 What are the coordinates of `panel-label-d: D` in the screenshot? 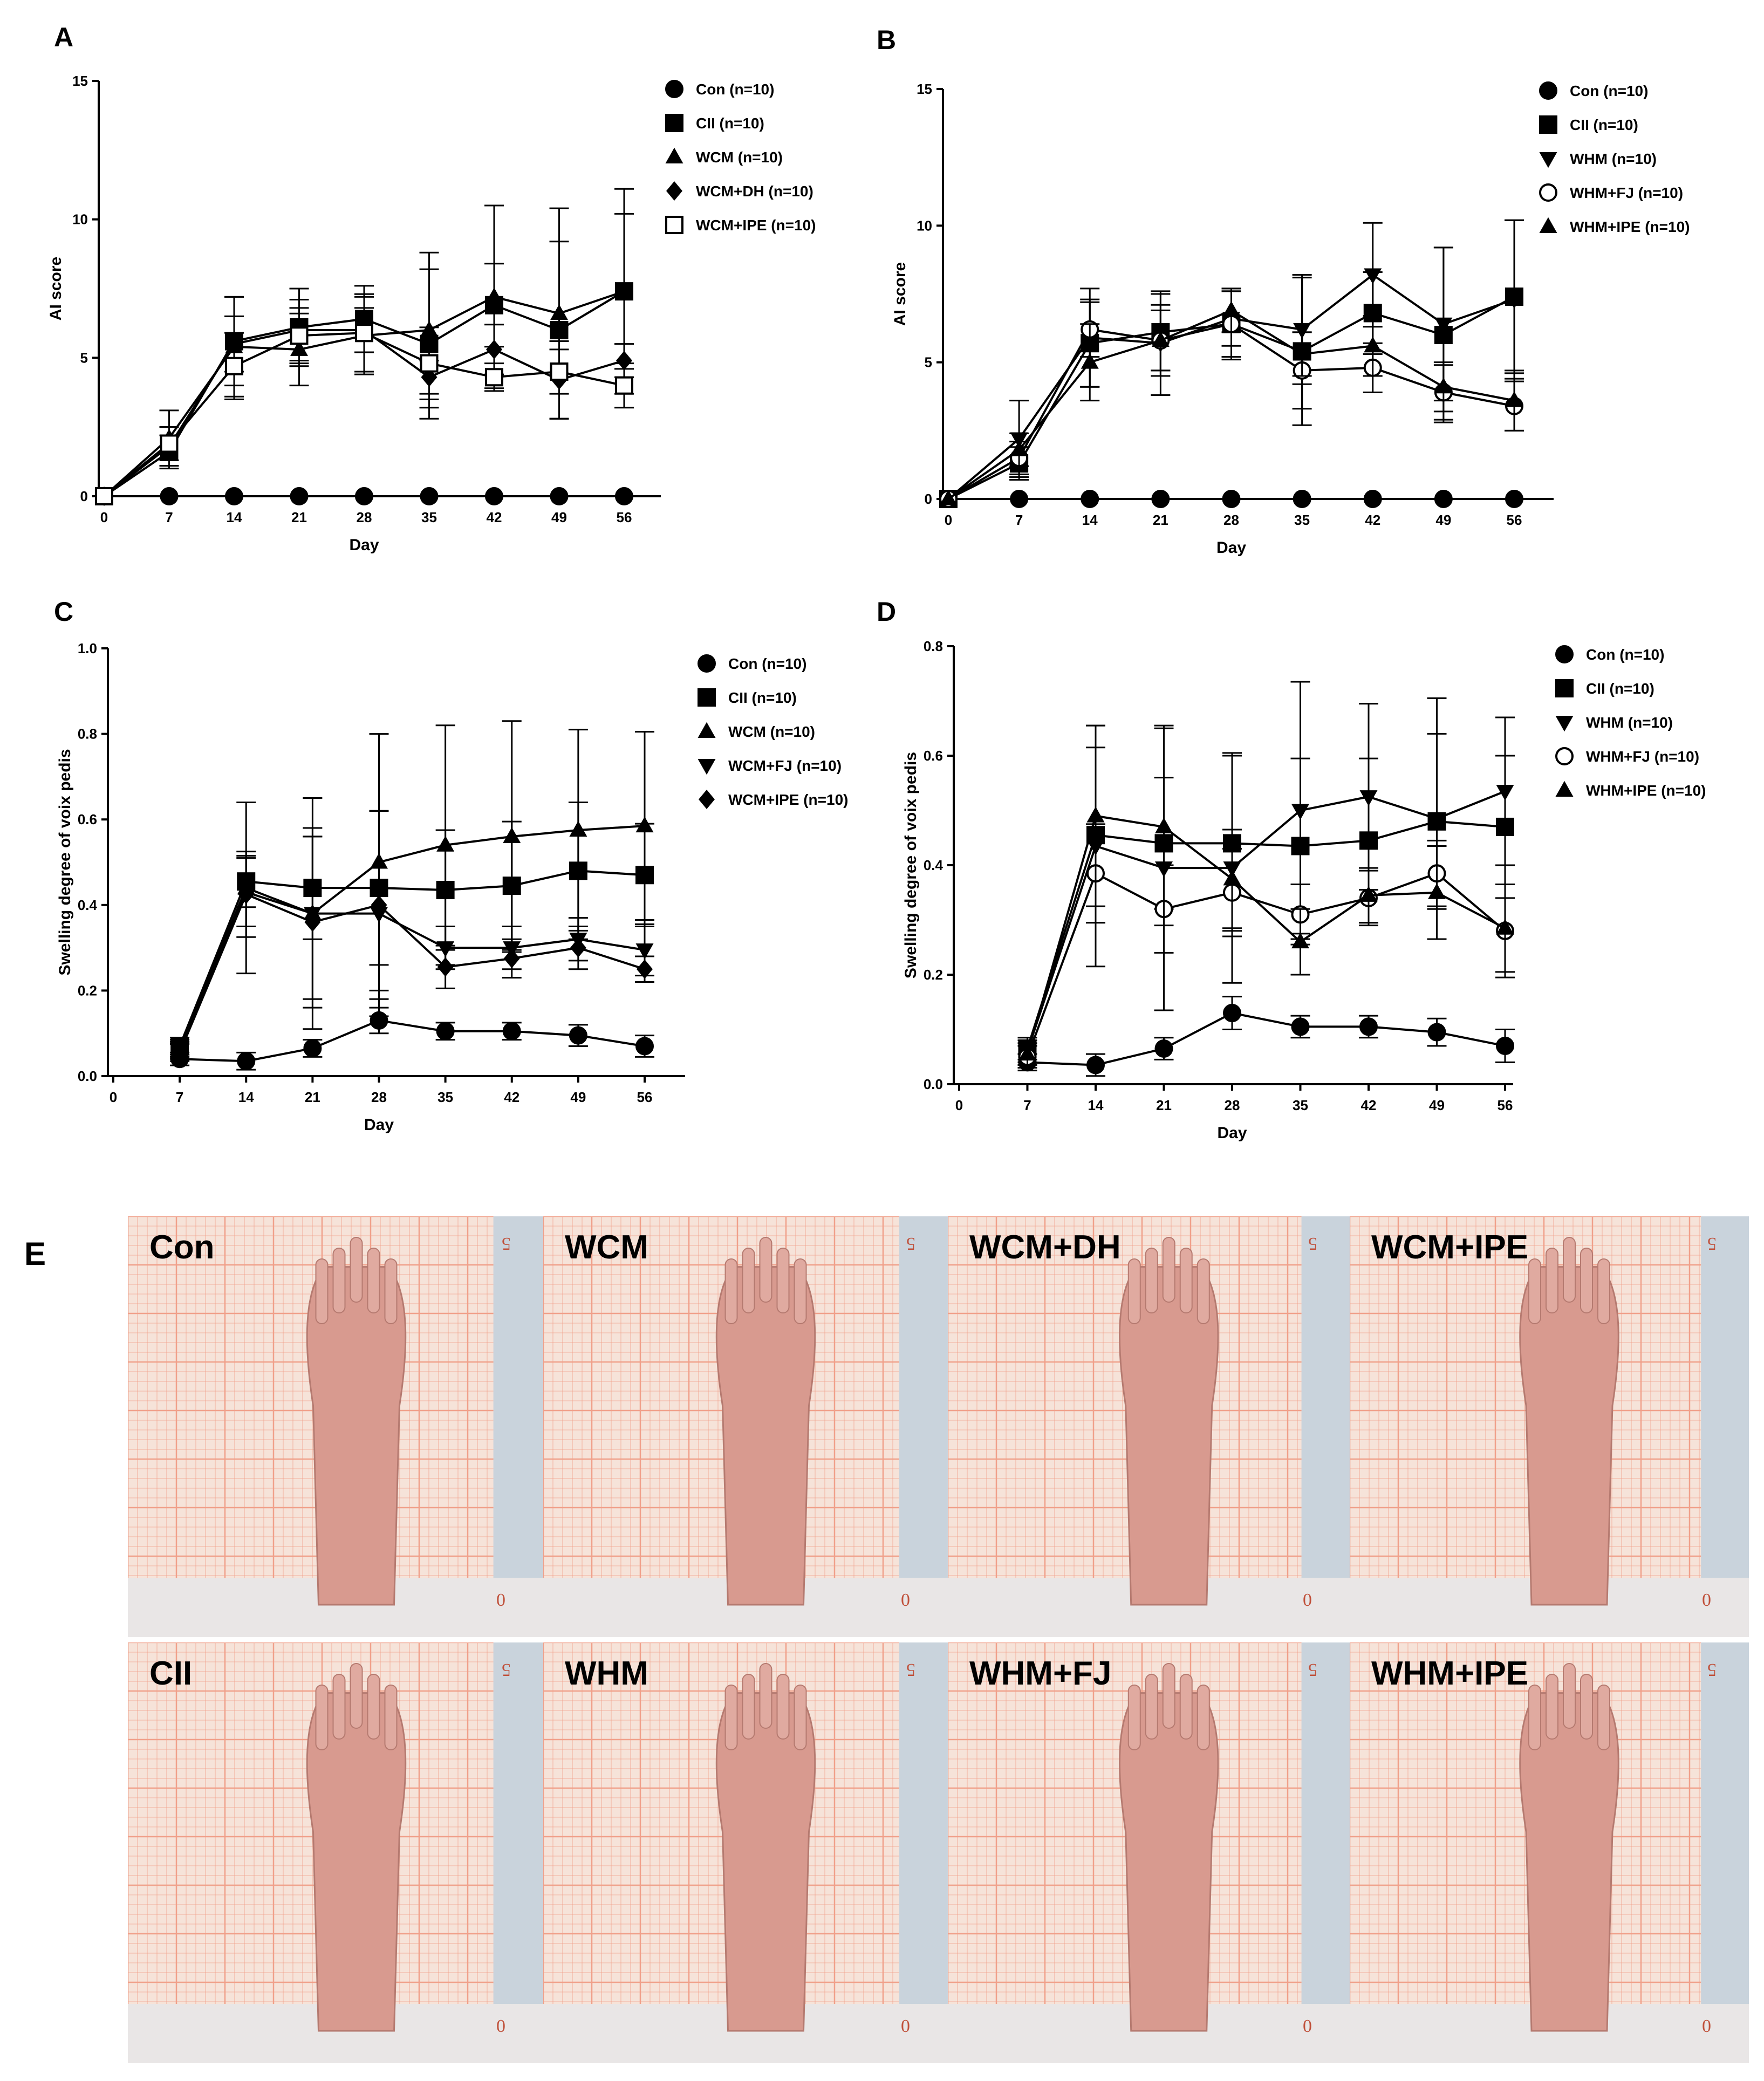 It's located at (887, 612).